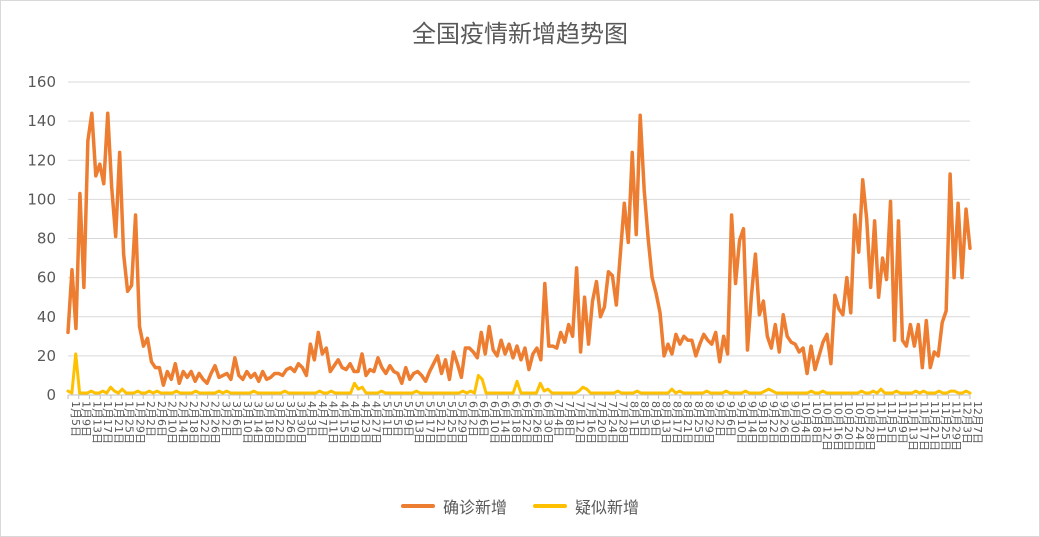 Image resolution: width=1040 pixels, height=537 pixels. What do you see at coordinates (279, 422) in the screenshot?
I see `x-tick-label: 3月22日` at bounding box center [279, 422].